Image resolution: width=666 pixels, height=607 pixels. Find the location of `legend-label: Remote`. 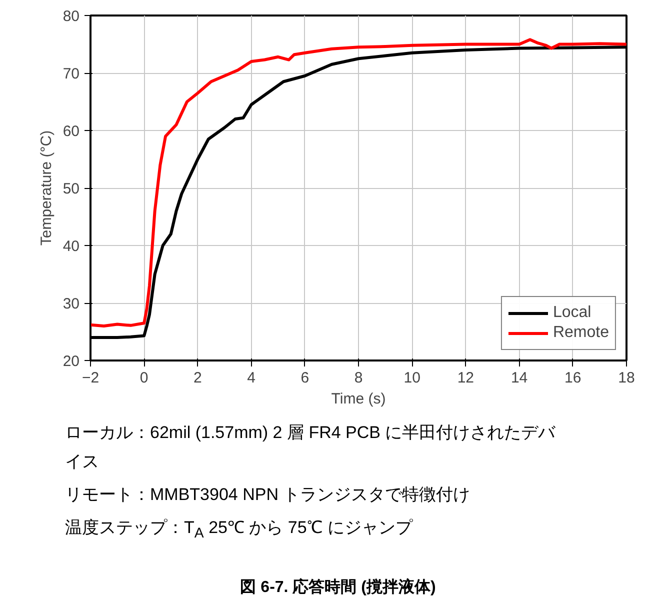

legend-label: Remote is located at coordinates (580, 333).